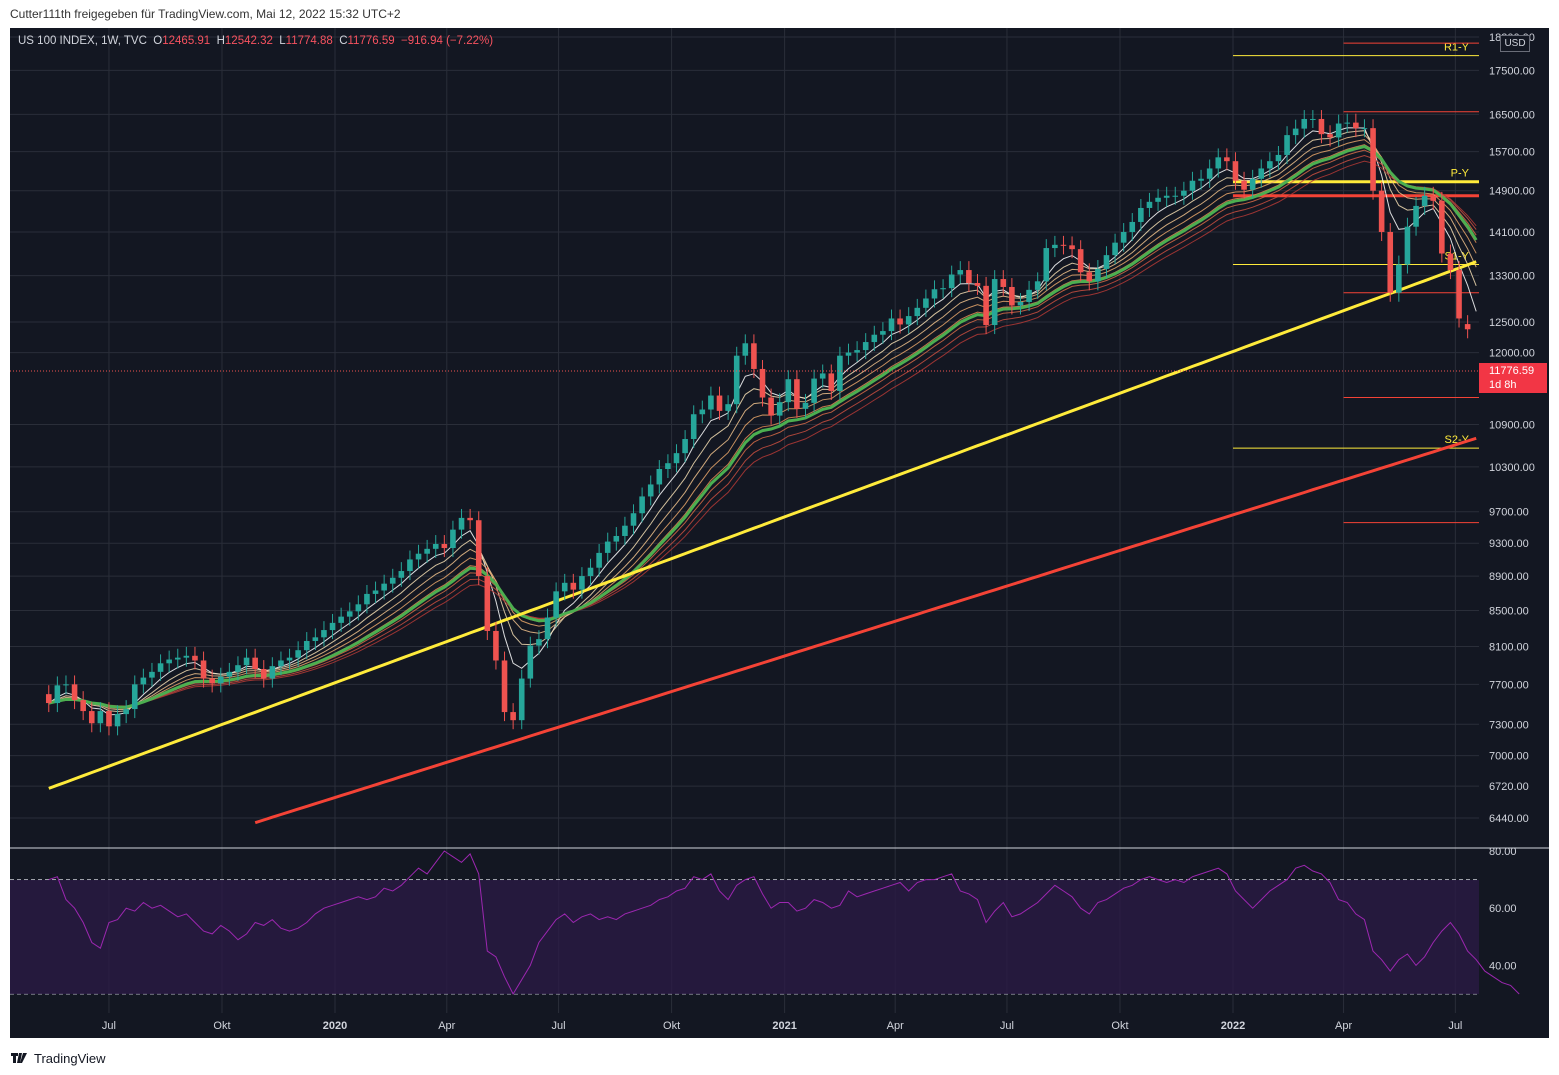 This screenshot has width=1559, height=1075. I want to click on time-axis-label: Jul, so click(1455, 1026).